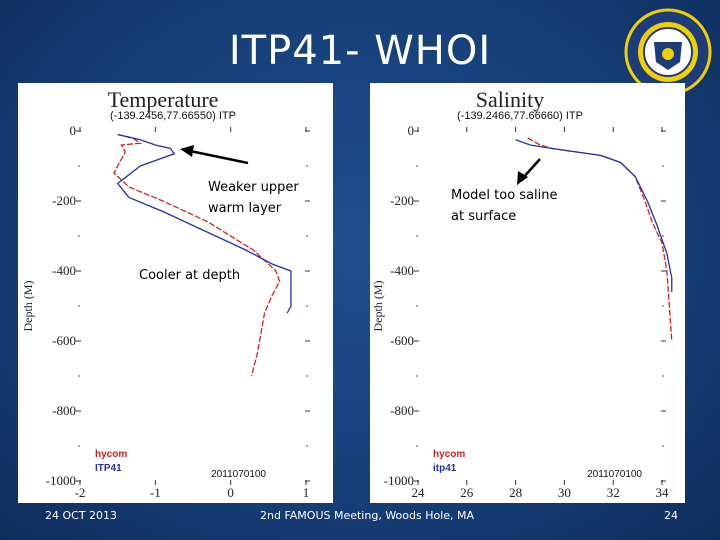 This screenshot has height=540, width=720. Describe the element at coordinates (163, 99) in the screenshot. I see `chart-title: Temperature` at that location.